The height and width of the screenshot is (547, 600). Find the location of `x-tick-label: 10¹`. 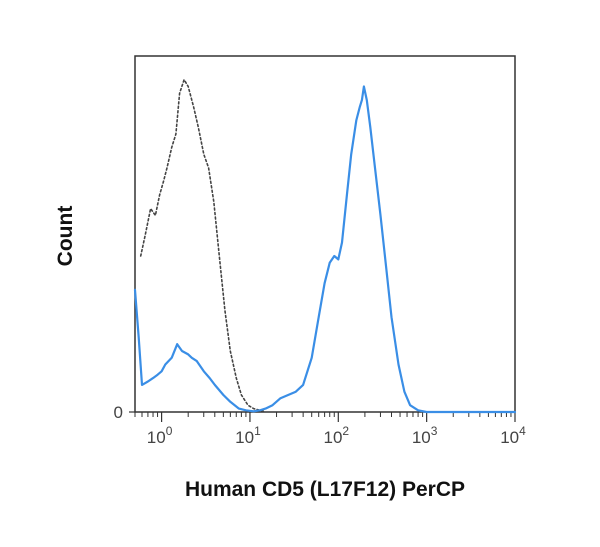

x-tick-label: 10¹ is located at coordinates (248, 435).